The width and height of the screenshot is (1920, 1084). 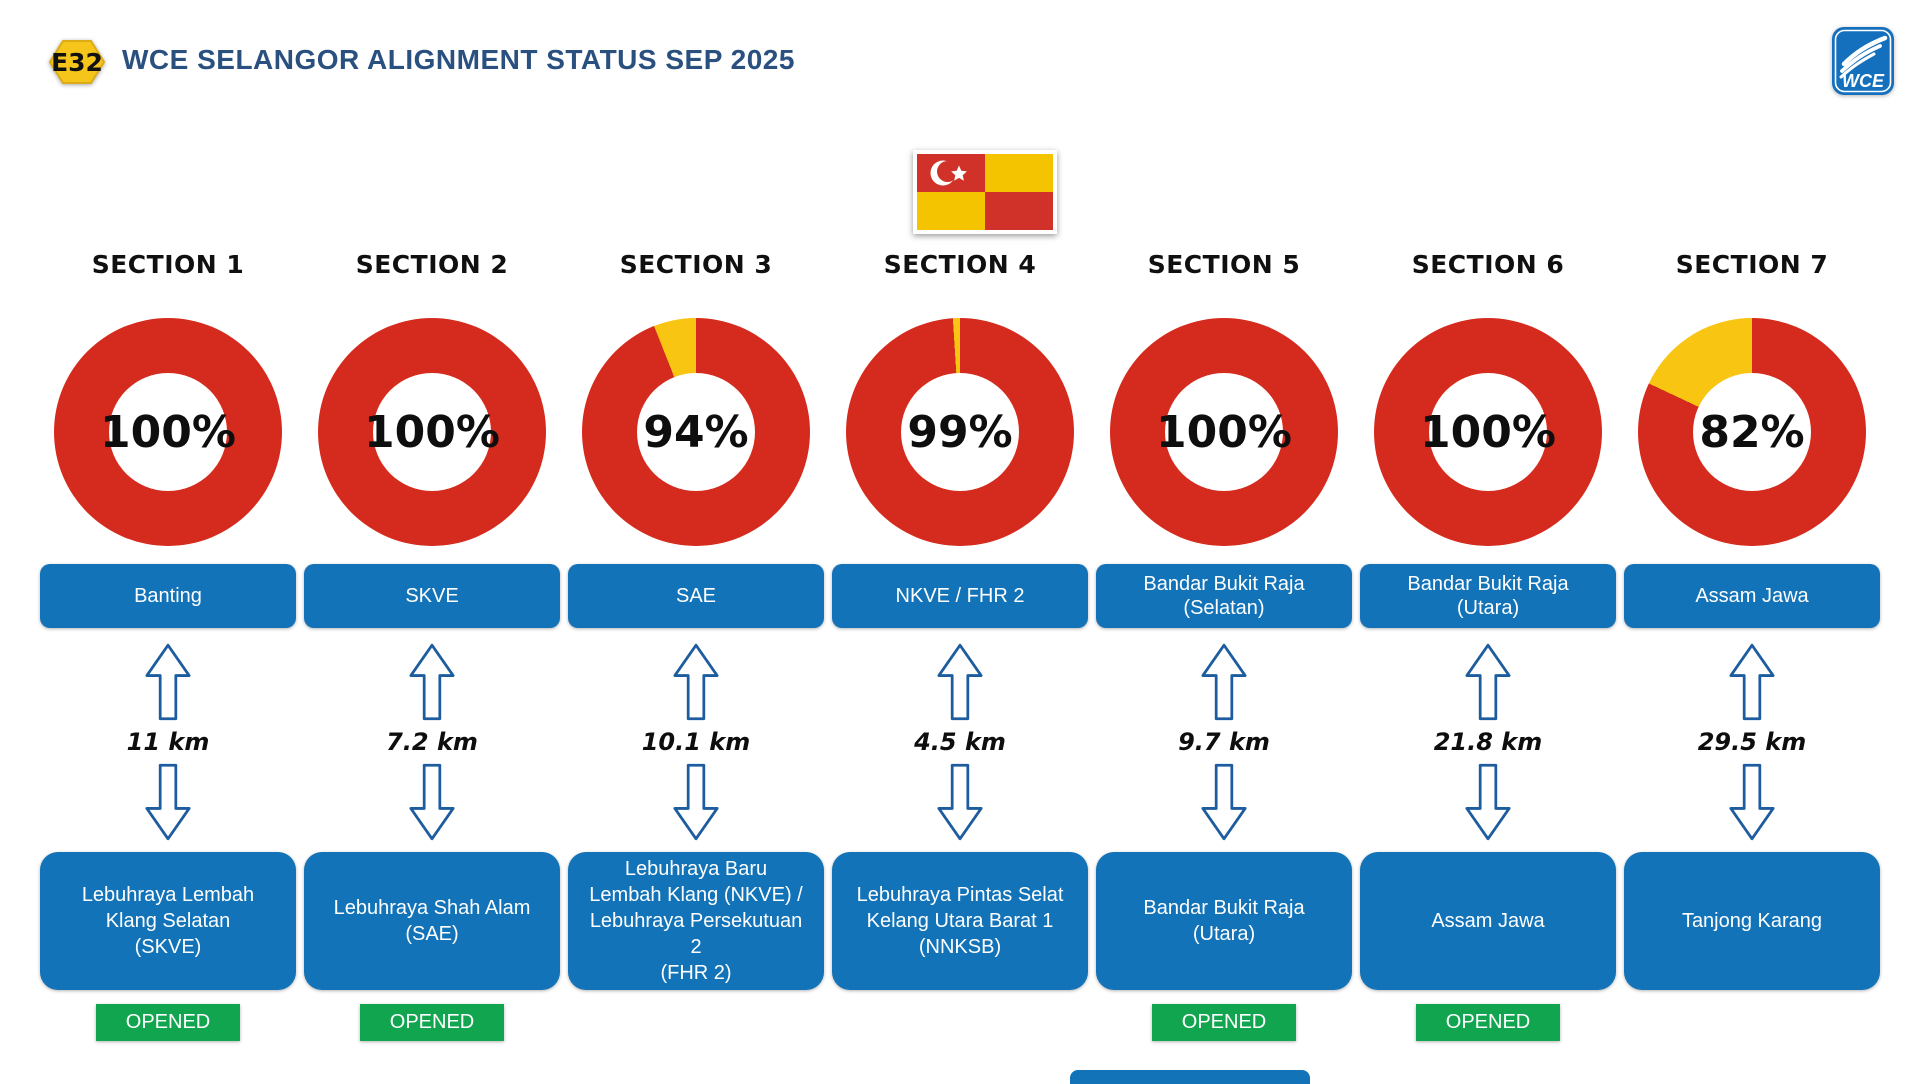 What do you see at coordinates (1752, 921) in the screenshot?
I see `to-box: Tanjong Karang` at bounding box center [1752, 921].